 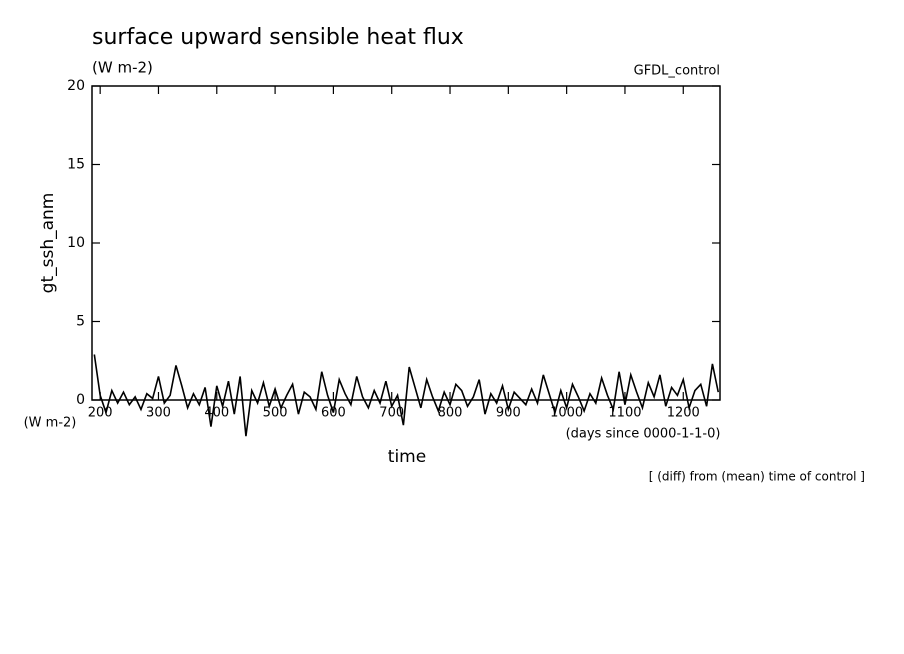 What do you see at coordinates (391, 413) in the screenshot?
I see `x-tick-label: 700` at bounding box center [391, 413].